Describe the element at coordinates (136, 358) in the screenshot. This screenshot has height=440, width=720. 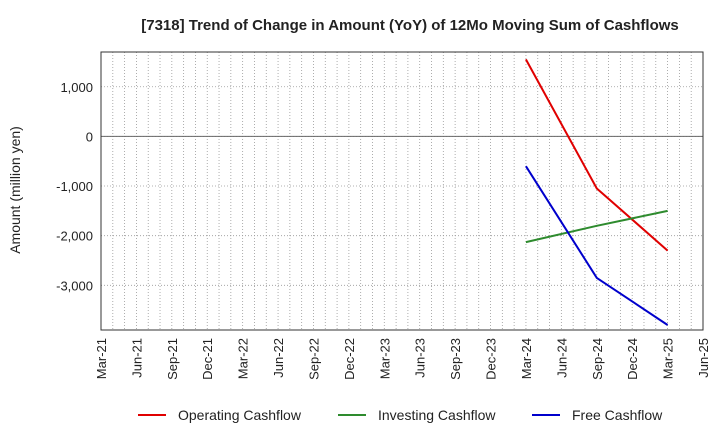
I see `x-tick-label: Jun-21` at that location.